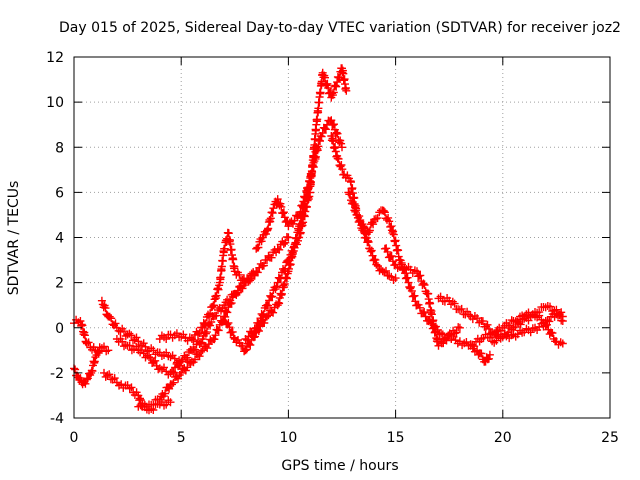 This screenshot has width=640, height=480. Describe the element at coordinates (59, 239) in the screenshot. I see `y-tick-label: 4` at that location.